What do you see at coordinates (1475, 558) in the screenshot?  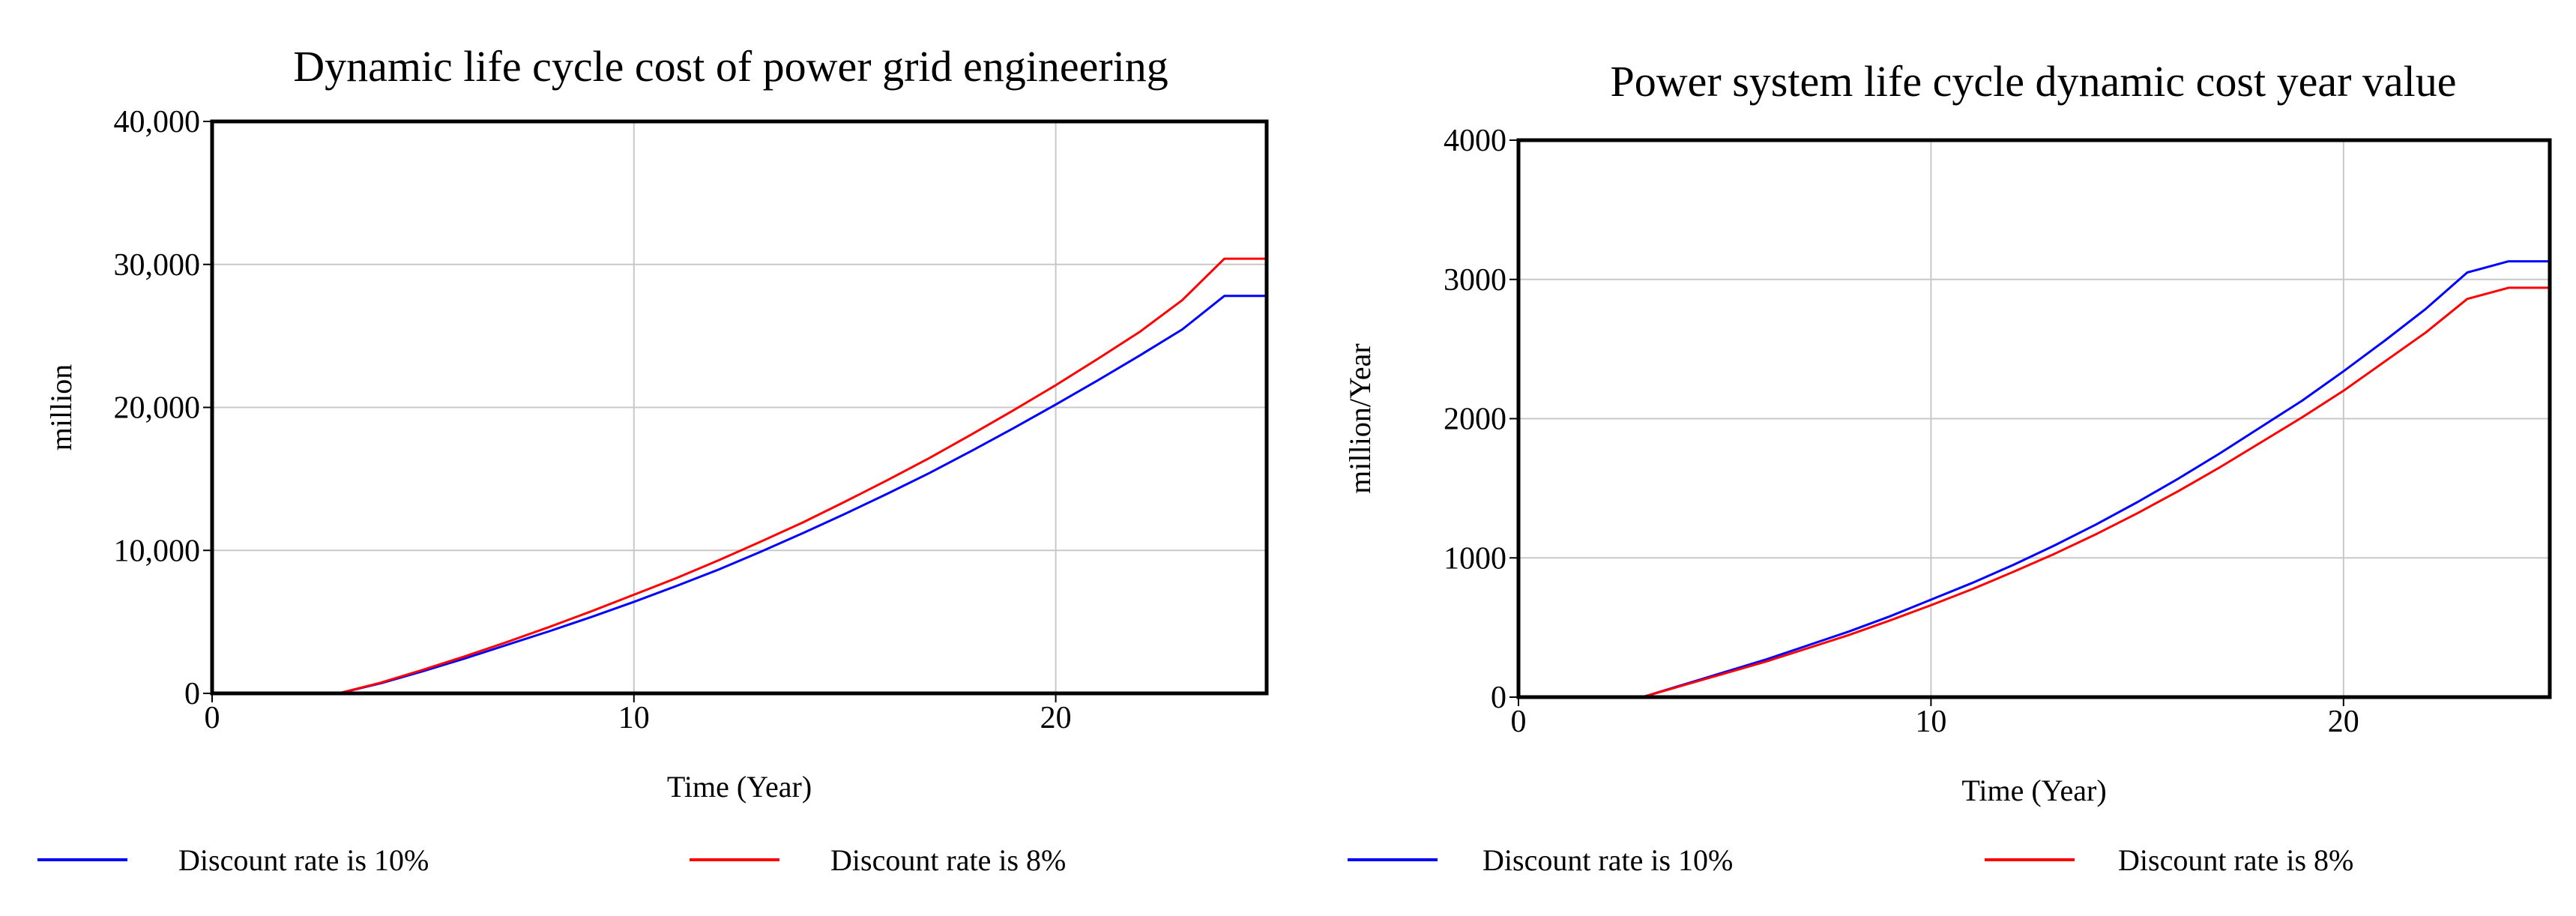 I see `y-tick-label: 1000` at bounding box center [1475, 558].